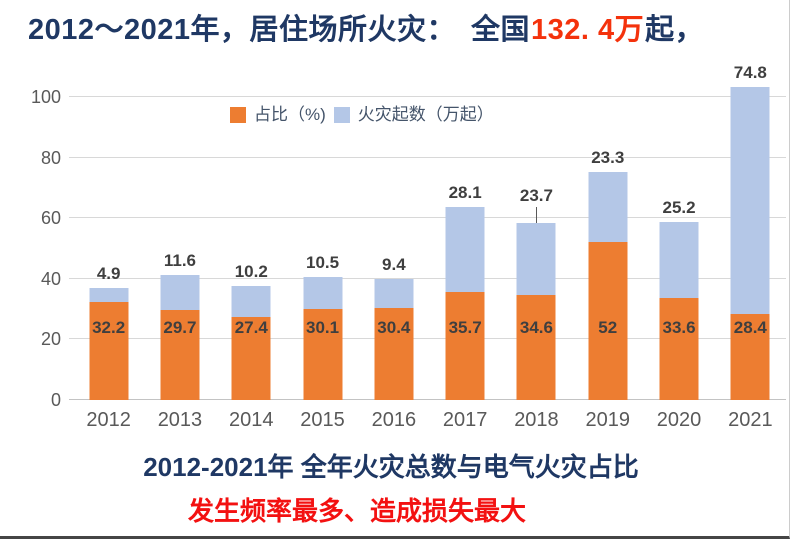 Image resolution: width=790 pixels, height=539 pixels. I want to click on y-tick-label: 20, so click(50, 339).